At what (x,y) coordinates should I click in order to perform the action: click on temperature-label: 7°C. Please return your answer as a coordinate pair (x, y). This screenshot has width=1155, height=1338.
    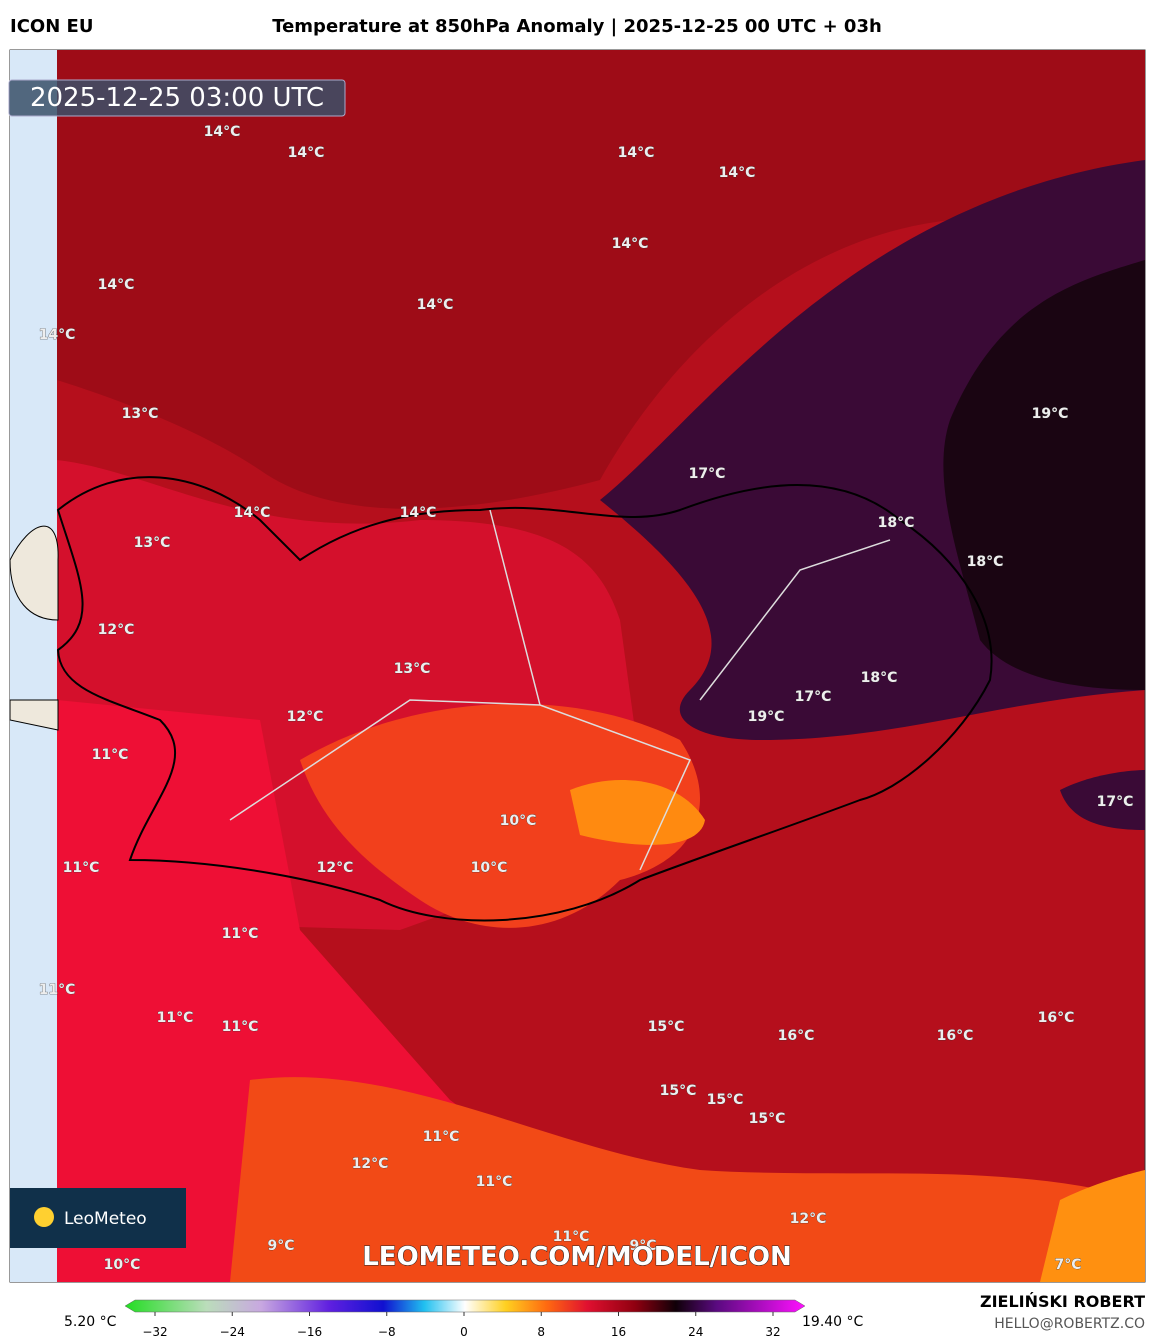
    Looking at the image, I should click on (1067, 1265).